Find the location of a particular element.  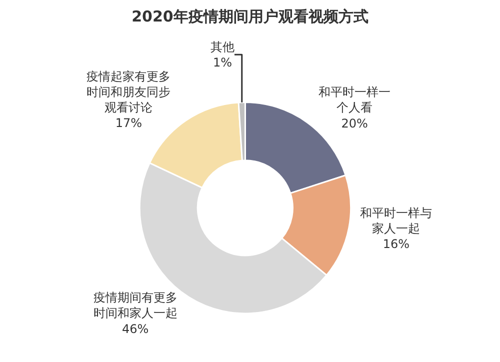

data-label: 46% is located at coordinates (135, 329).